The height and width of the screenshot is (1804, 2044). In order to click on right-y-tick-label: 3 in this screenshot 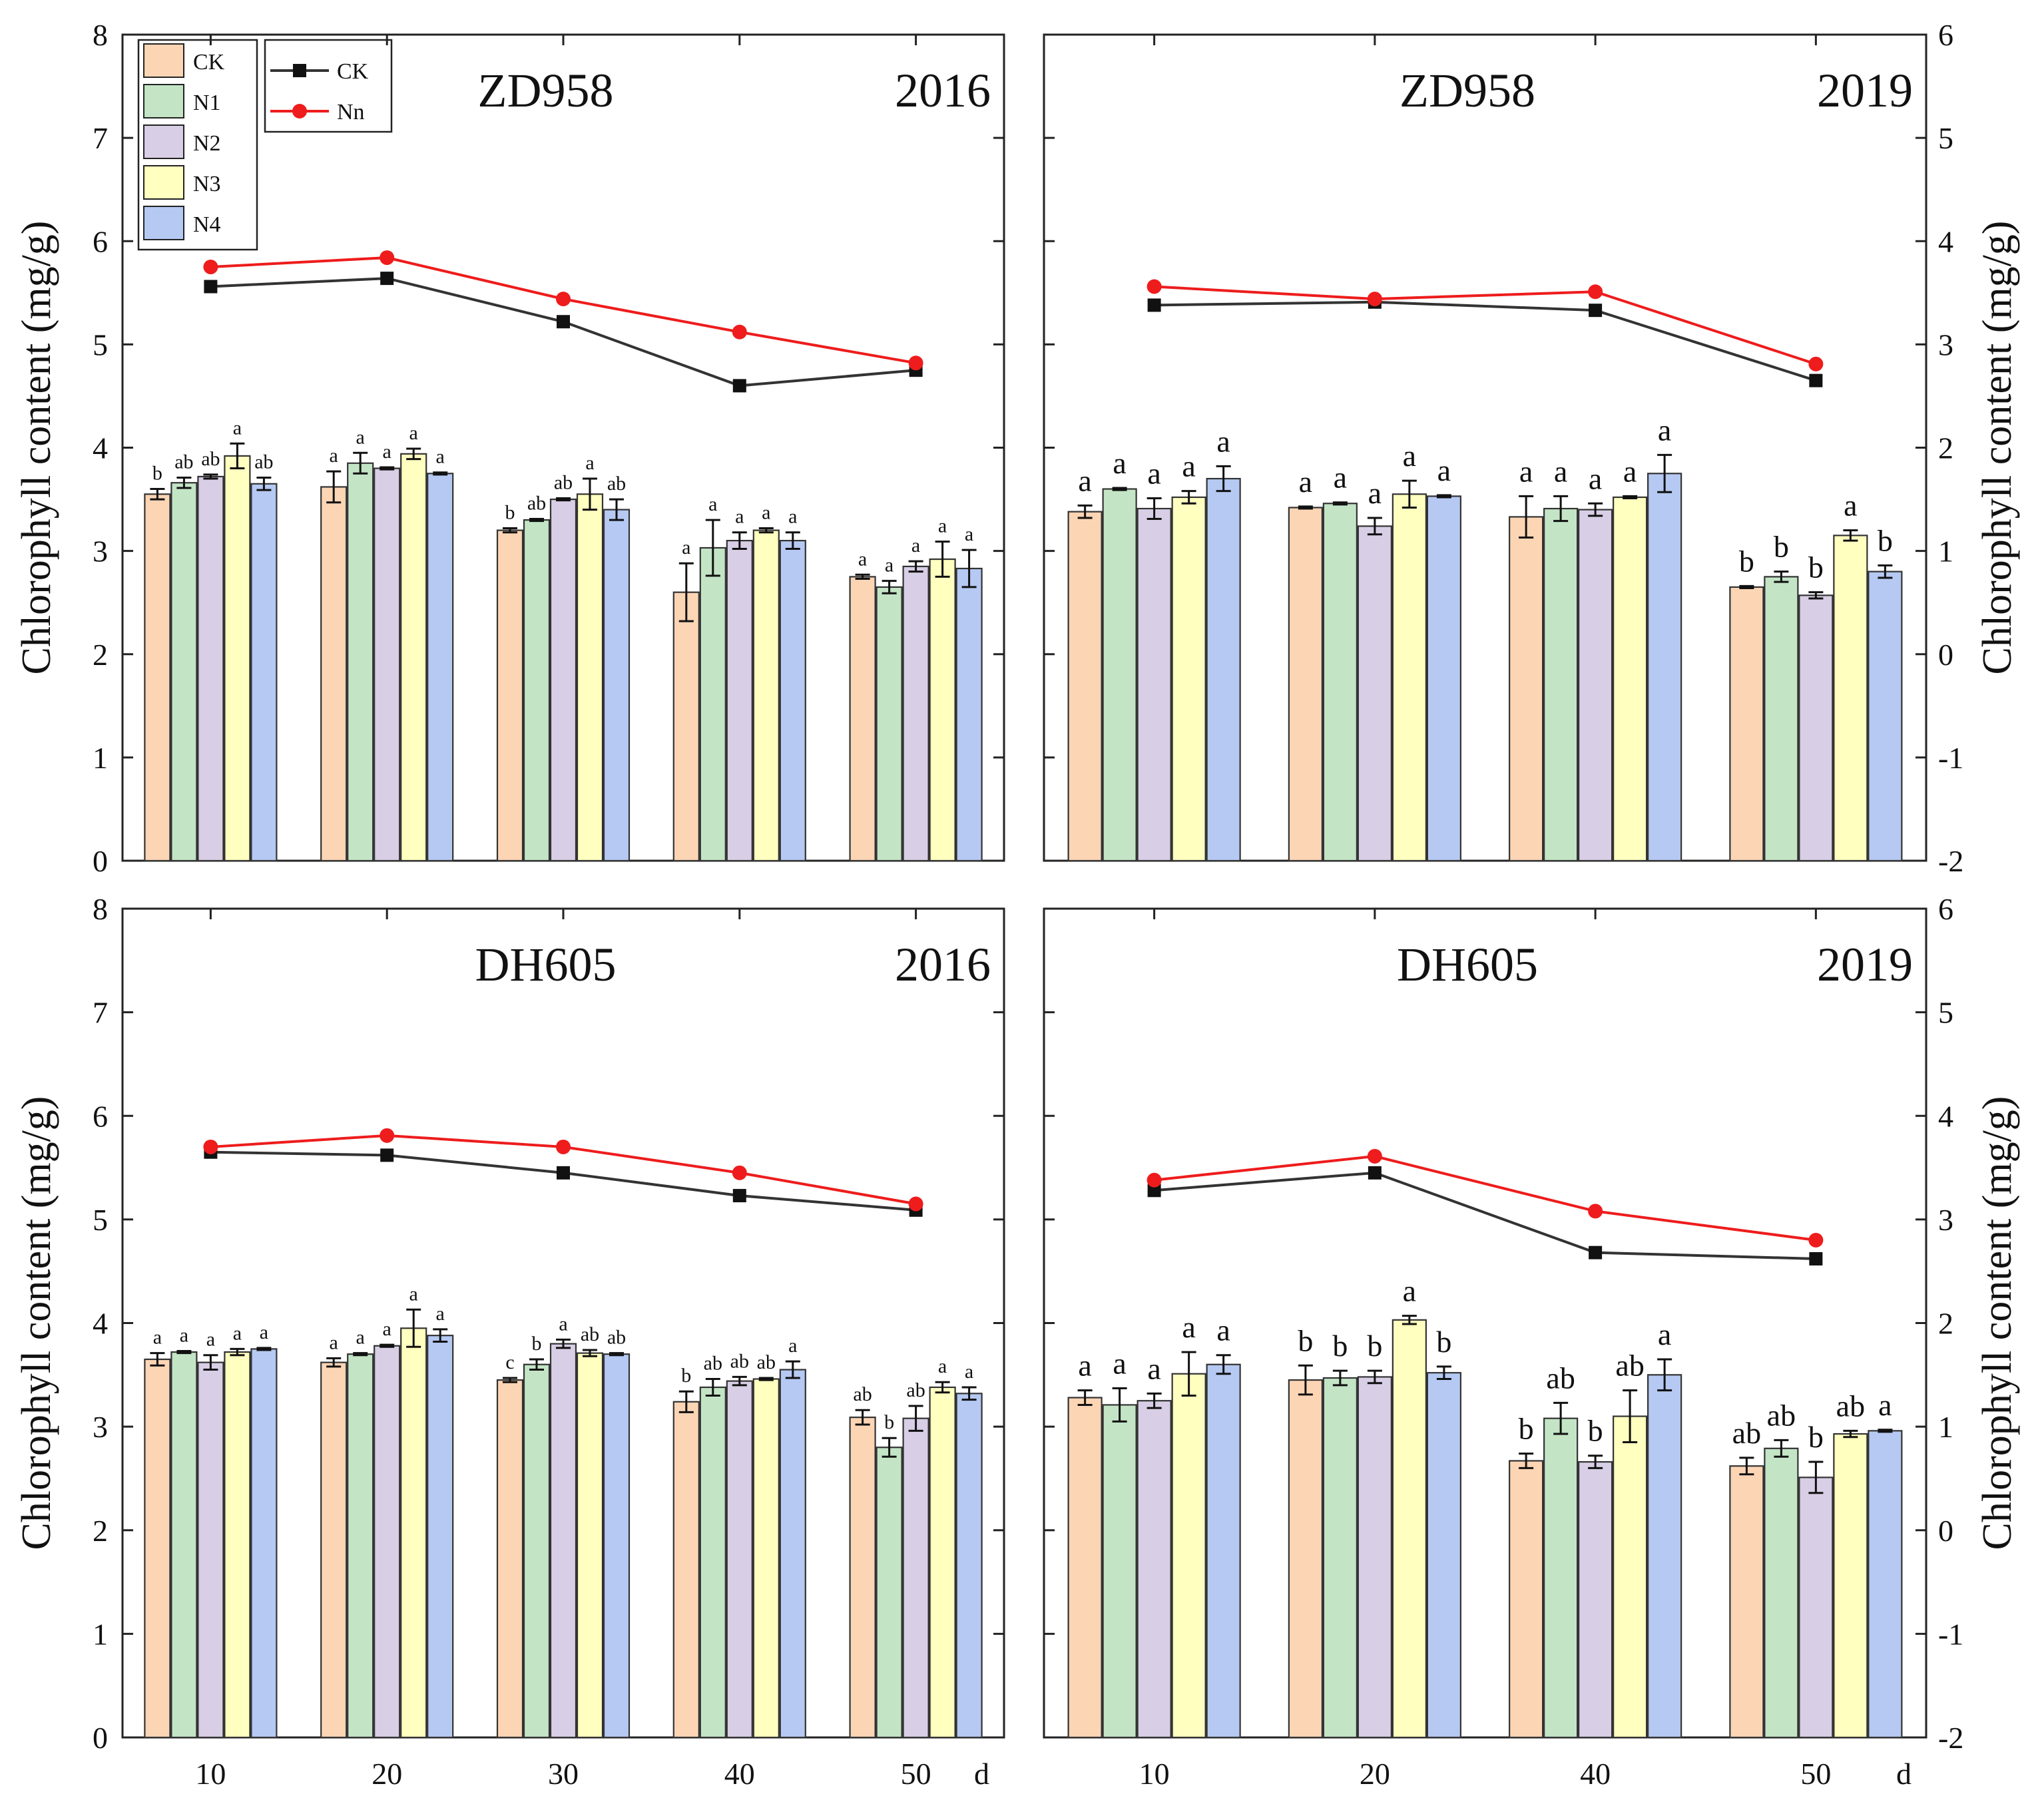, I will do `click(1946, 1220)`.